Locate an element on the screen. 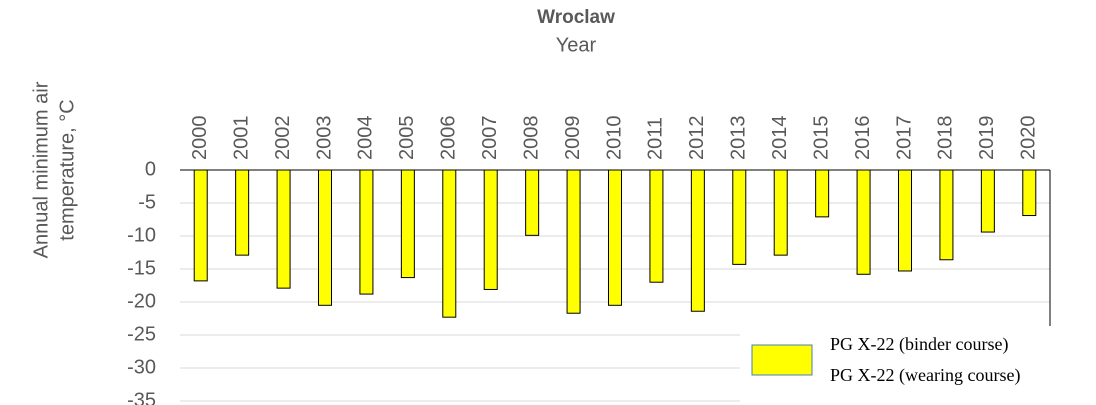 This screenshot has width=1096, height=405. y-axis-label: temperature, °C is located at coordinates (67, 169).